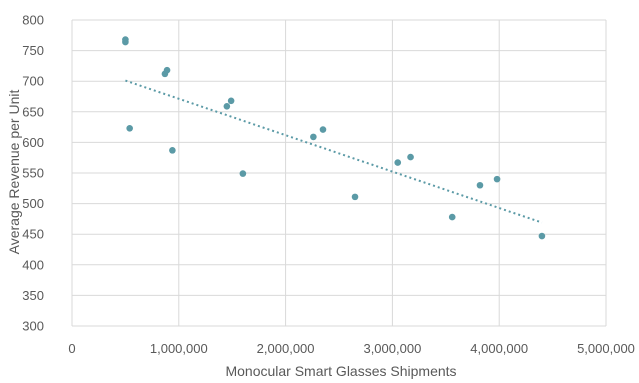 Image resolution: width=639 pixels, height=383 pixels. I want to click on y-tick-label: 650, so click(33, 111).